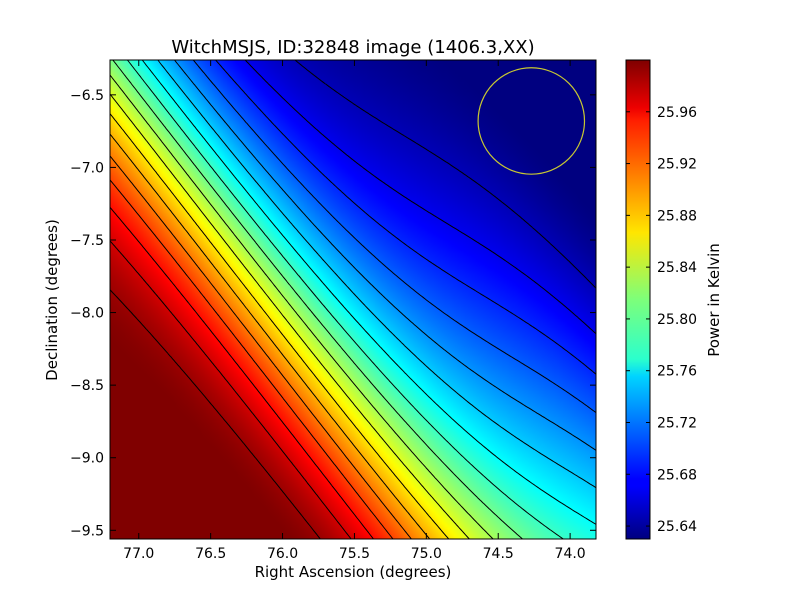 Image resolution: width=800 pixels, height=600 pixels. What do you see at coordinates (87, 168) in the screenshot?
I see `y-tick-label: −7.0` at bounding box center [87, 168].